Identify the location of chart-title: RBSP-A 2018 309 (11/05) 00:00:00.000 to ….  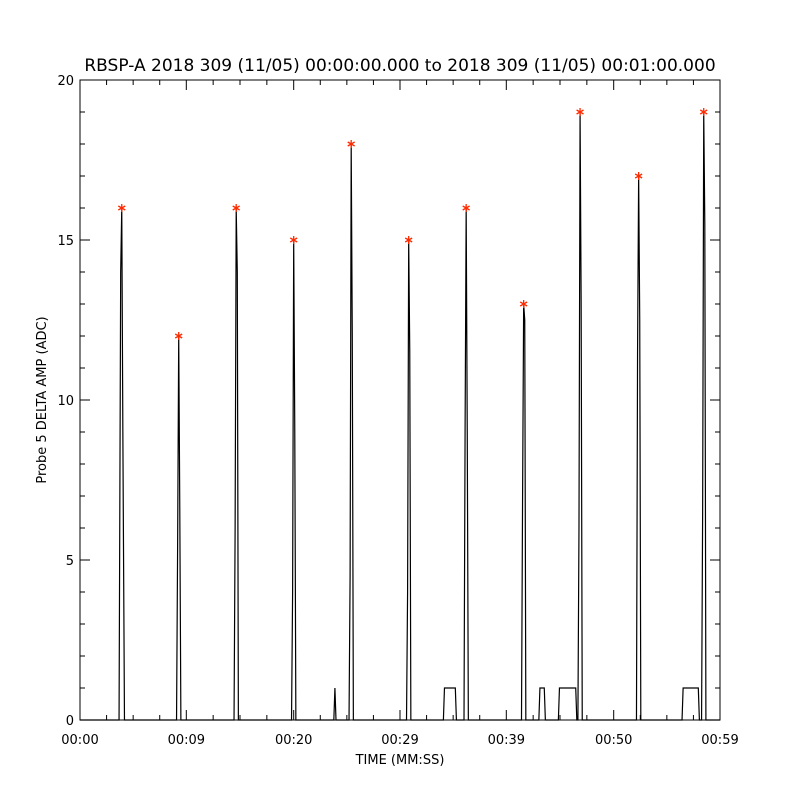
(399, 66).